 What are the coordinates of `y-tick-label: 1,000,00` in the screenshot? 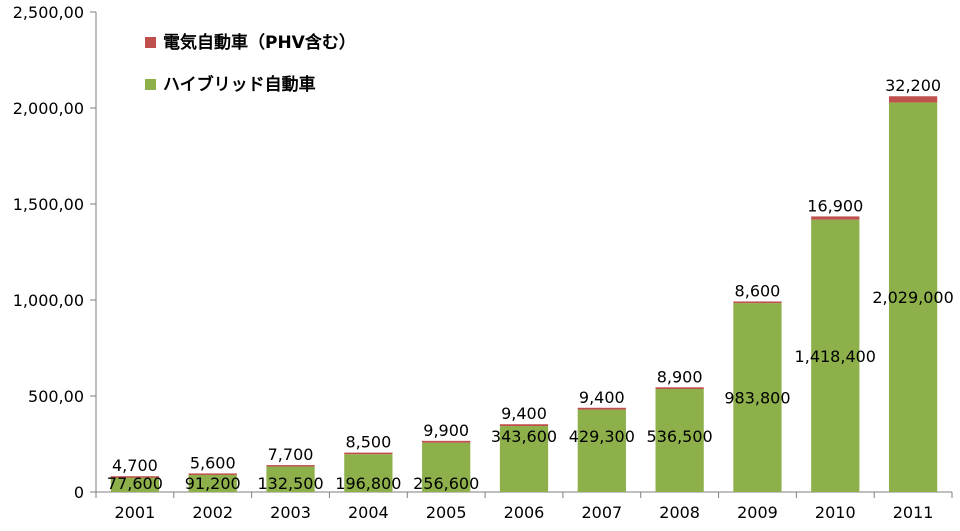 It's located at (48, 300).